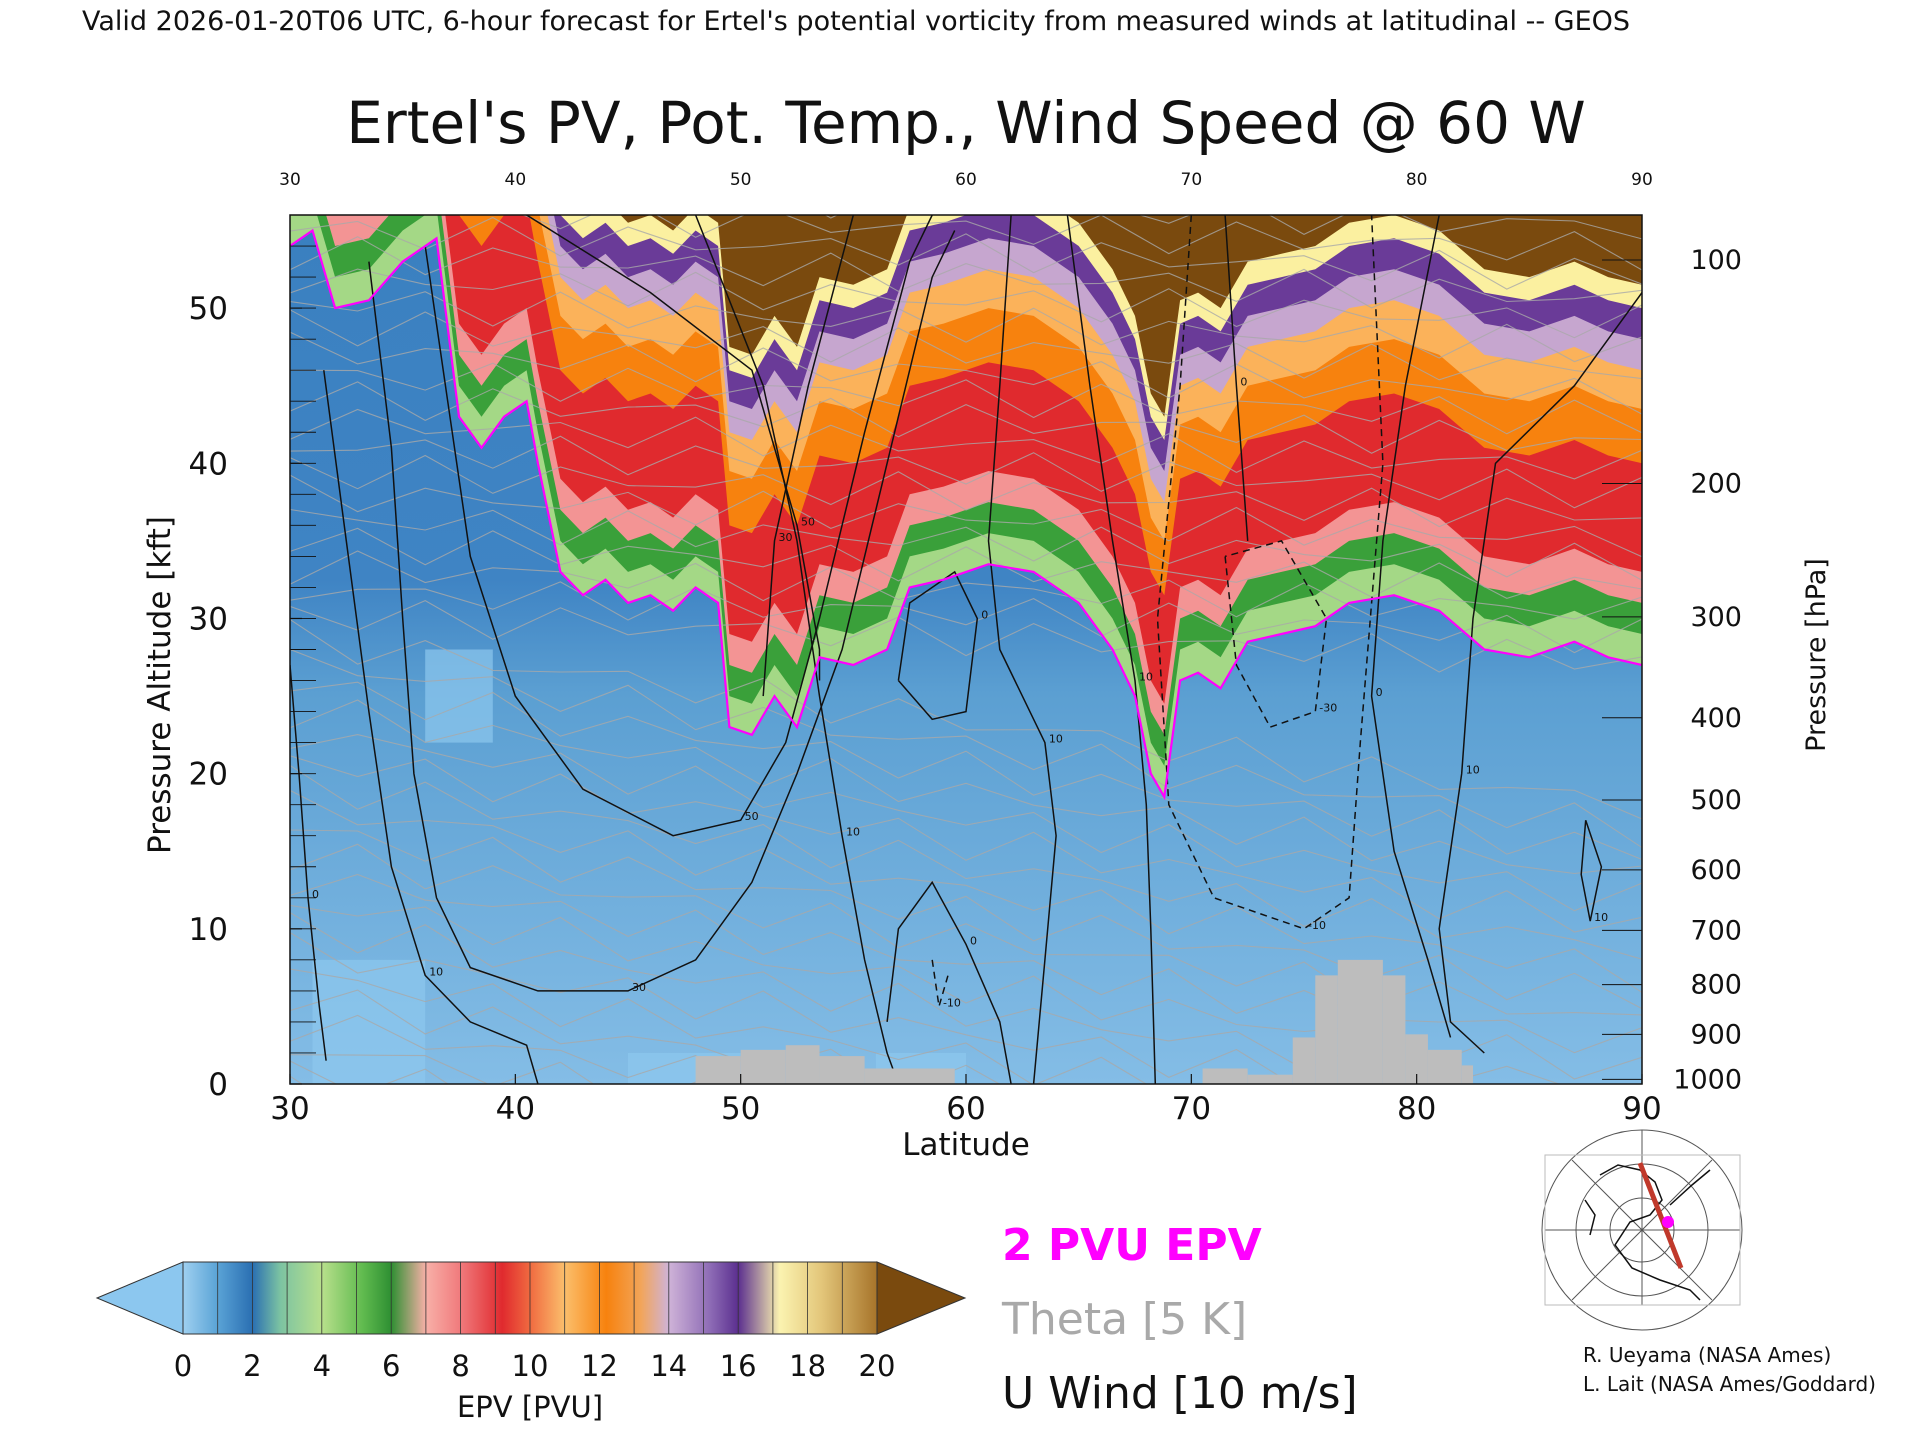  What do you see at coordinates (921, 1298) in the screenshot?
I see `colorbar-high-extension` at bounding box center [921, 1298].